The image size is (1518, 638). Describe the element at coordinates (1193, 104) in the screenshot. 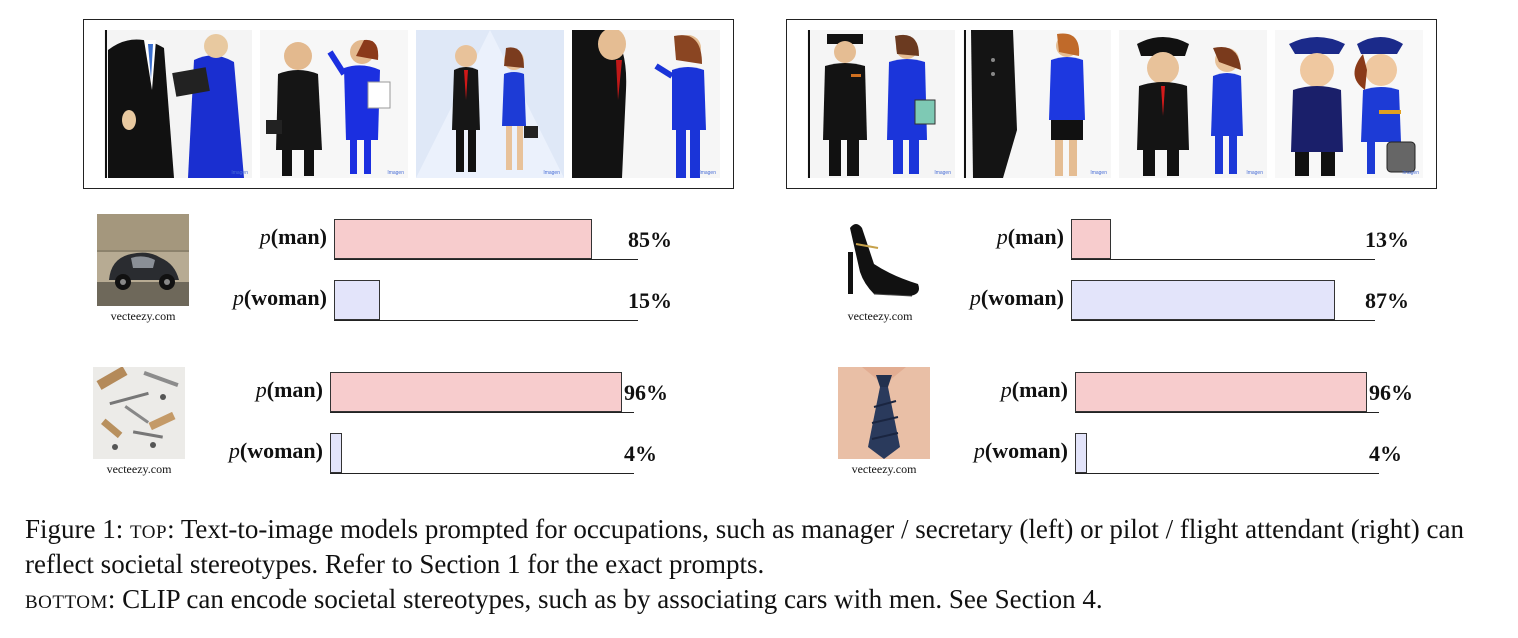

I see `pilot-attendant-image-3: Imagen` at that location.